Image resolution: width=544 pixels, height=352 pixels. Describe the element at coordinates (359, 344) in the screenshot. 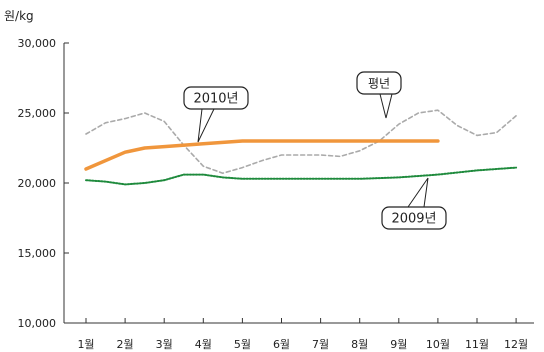

I see `x-tick-label: 8월` at that location.